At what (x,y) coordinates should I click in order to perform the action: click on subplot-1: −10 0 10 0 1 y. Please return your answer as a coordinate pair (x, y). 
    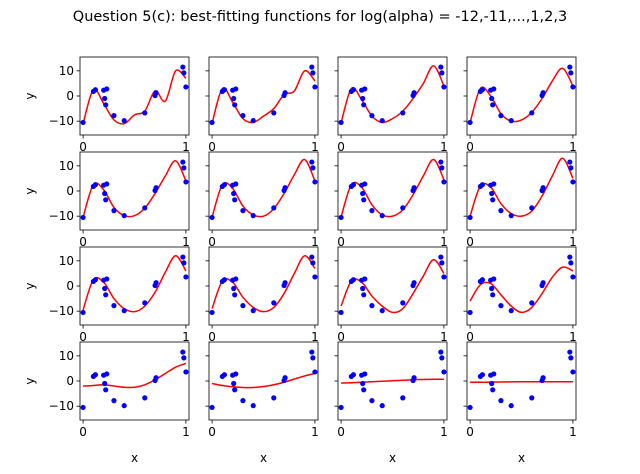
    Looking at the image, I should click on (106, 105).